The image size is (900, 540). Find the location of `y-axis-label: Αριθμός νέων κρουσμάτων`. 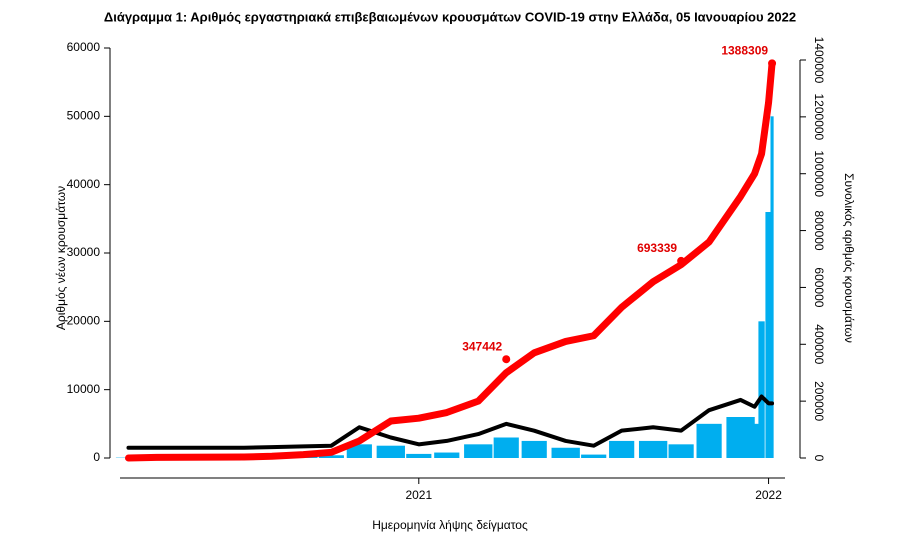

y-axis-label: Αριθμός νέων κρουσμάτων is located at coordinates (61, 258).